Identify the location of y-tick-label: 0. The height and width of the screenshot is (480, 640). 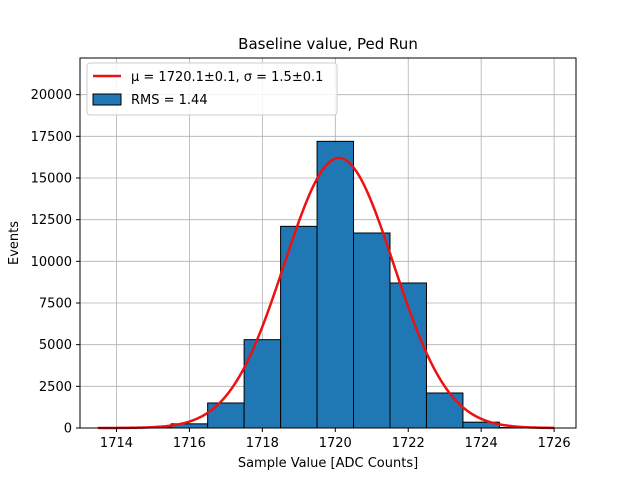
(68, 429).